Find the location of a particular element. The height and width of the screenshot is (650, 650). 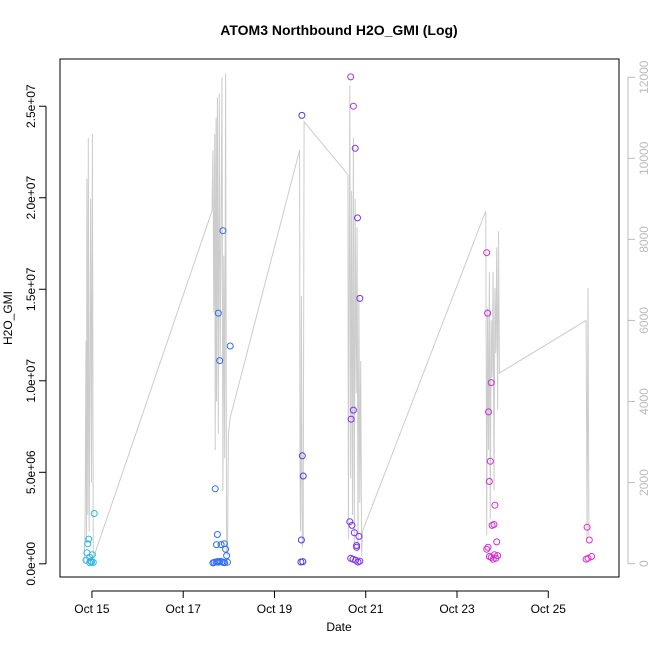

x-tick-label: Oct 17 is located at coordinates (184, 609).